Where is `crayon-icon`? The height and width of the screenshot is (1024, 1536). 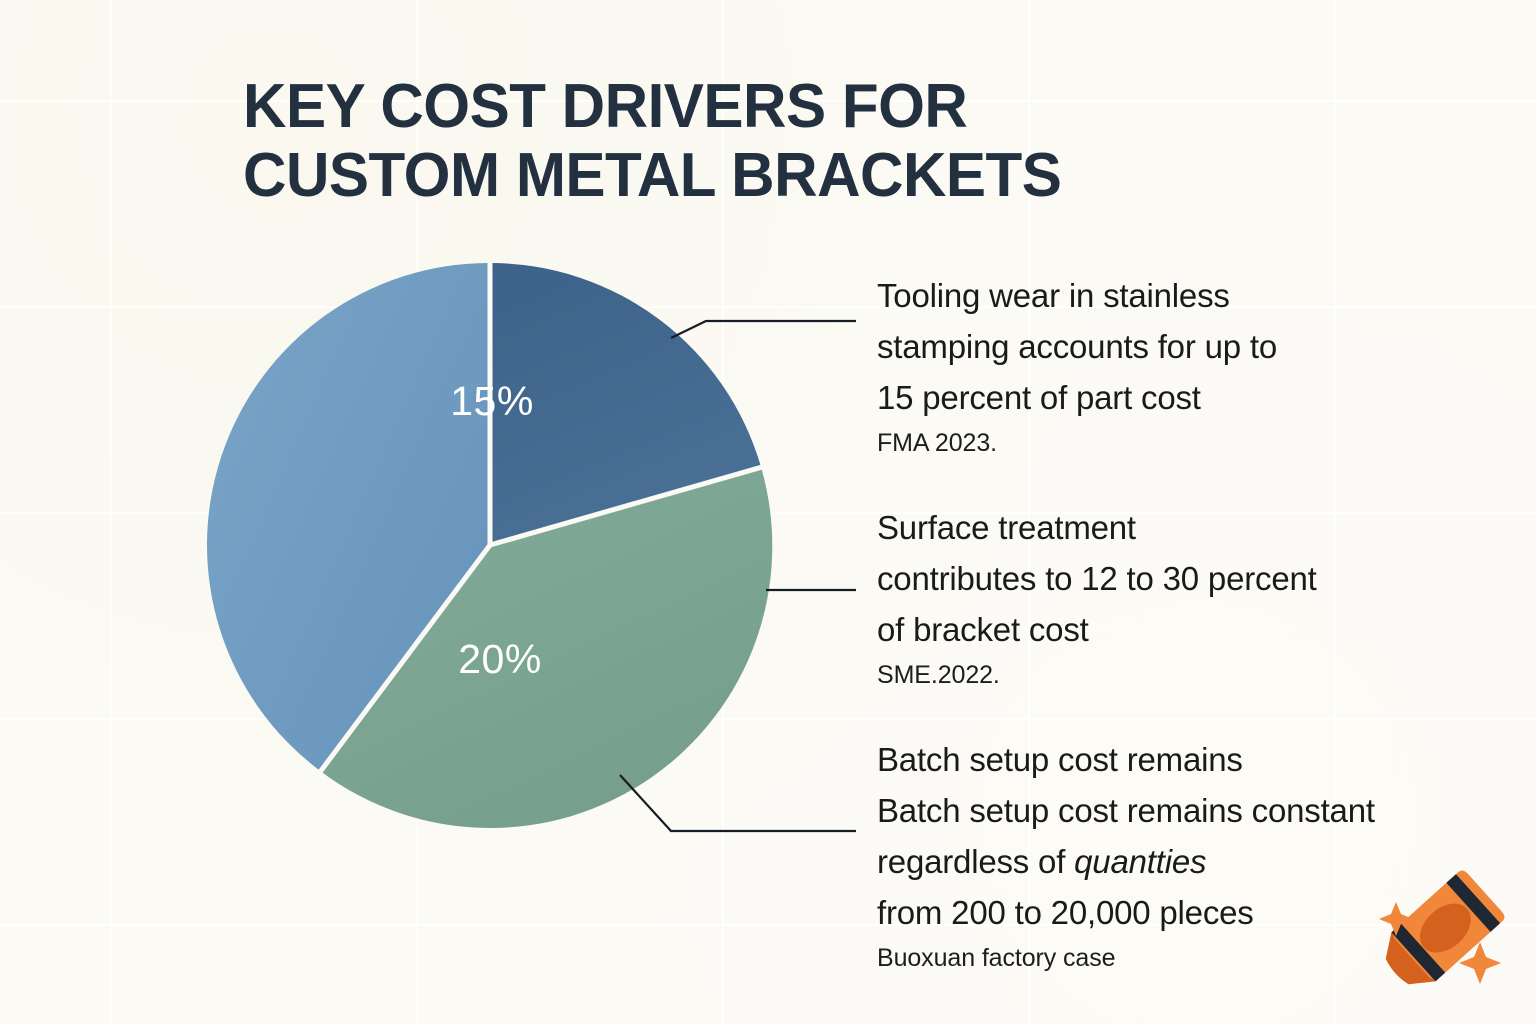 crayon-icon is located at coordinates (1442, 927).